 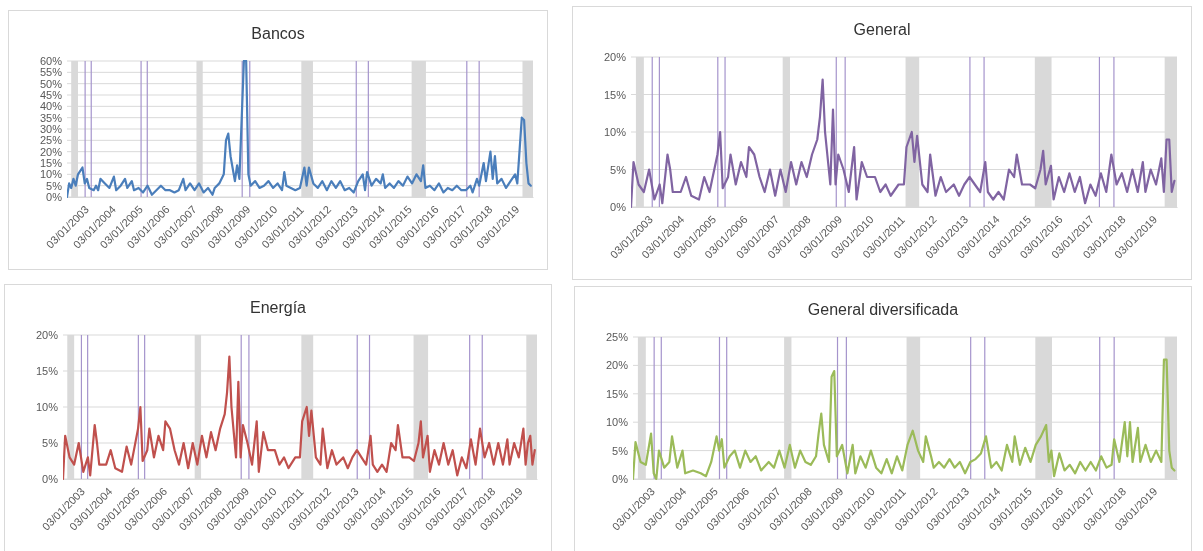 What do you see at coordinates (51, 106) in the screenshot?
I see `y-tick-label: 40%` at bounding box center [51, 106].